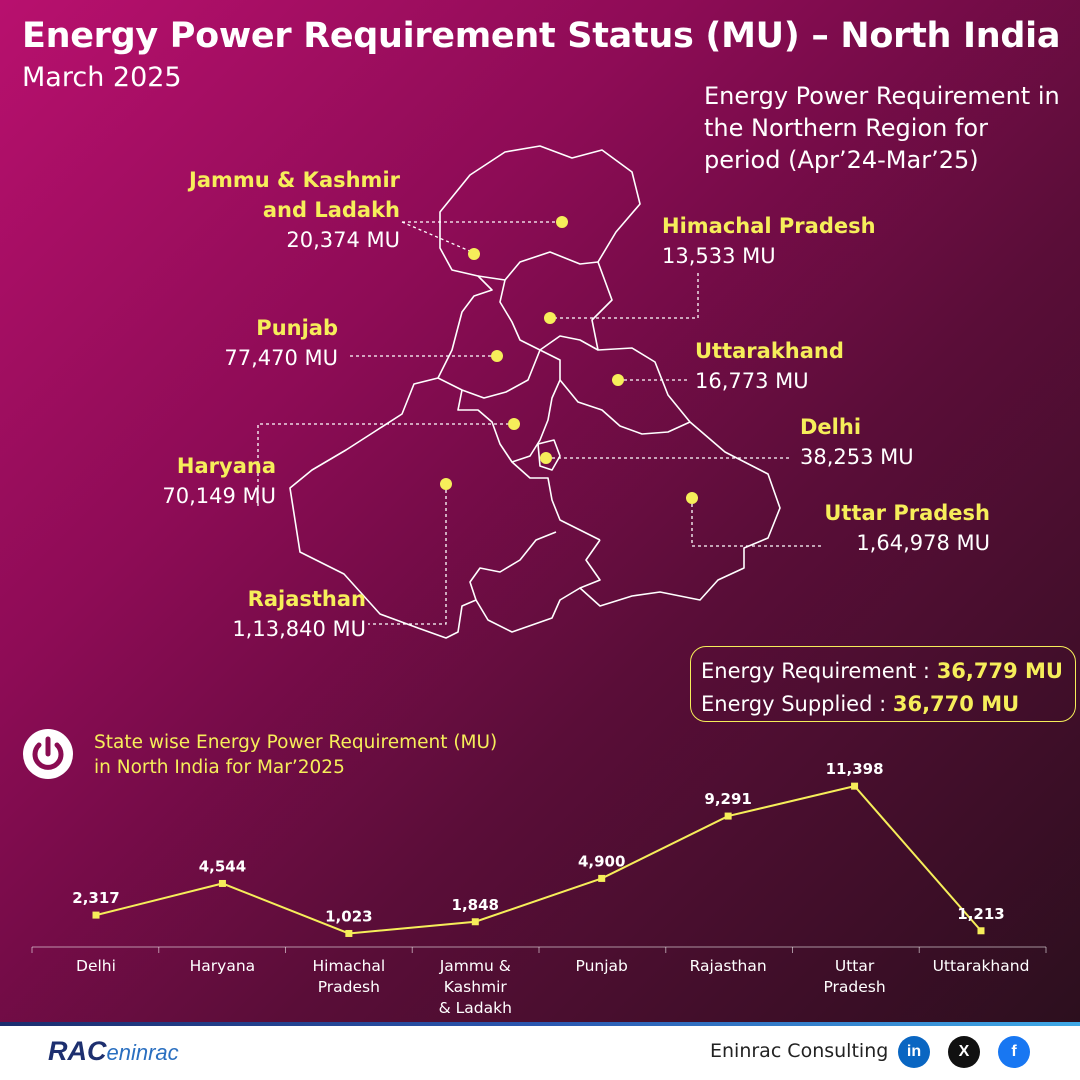  Describe the element at coordinates (513, 566) in the screenshot. I see `rajasthan-notch` at that location.